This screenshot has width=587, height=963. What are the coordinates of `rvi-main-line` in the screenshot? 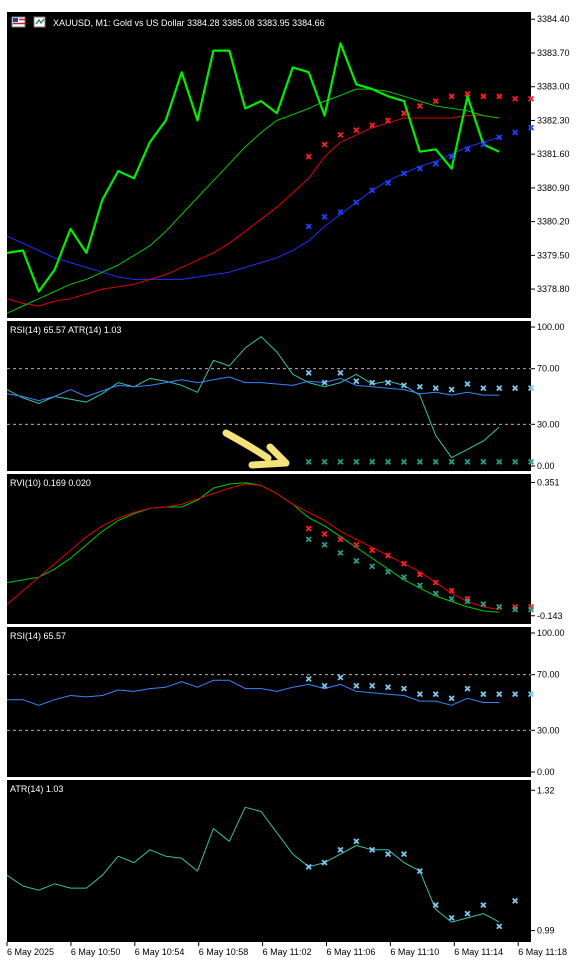 It's located at (253, 547).